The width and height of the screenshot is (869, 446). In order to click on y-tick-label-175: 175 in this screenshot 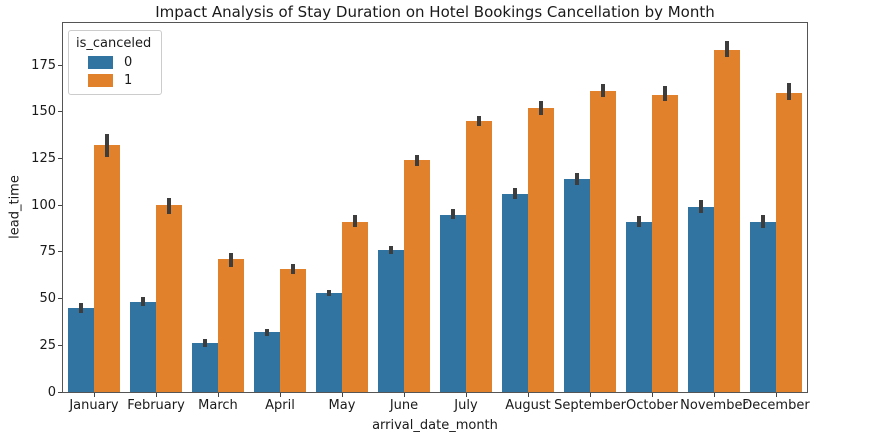, I will do `click(43, 65)`.